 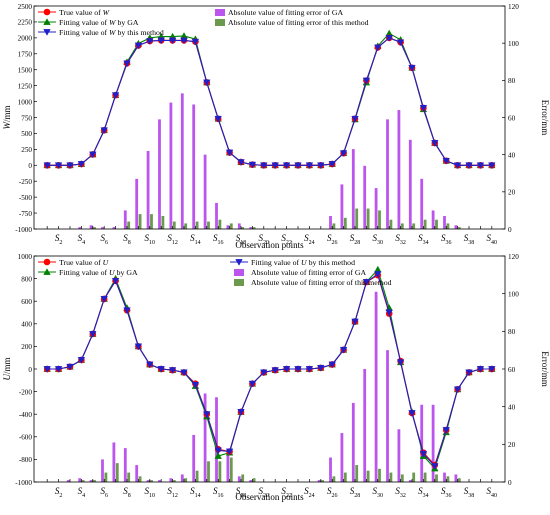 I want to click on y-tick-label-u--600: -600, so click(x=26, y=438).